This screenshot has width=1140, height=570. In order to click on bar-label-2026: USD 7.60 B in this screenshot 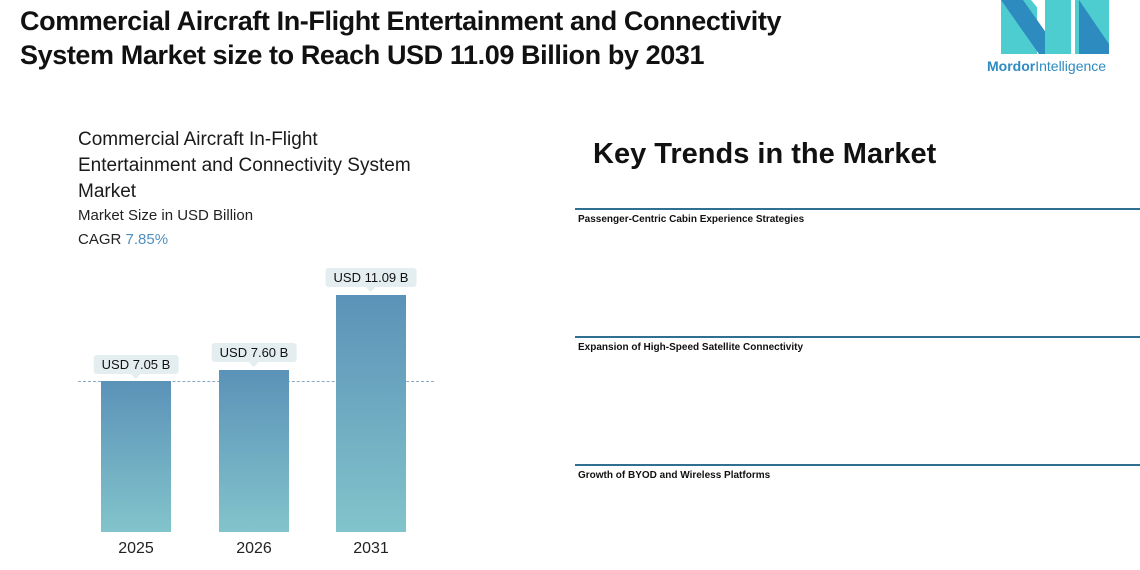, I will do `click(254, 355)`.